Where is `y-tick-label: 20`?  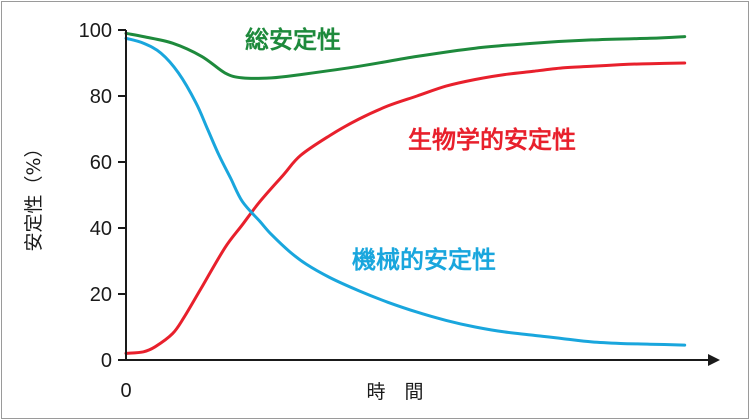
y-tick-label: 20 is located at coordinates (101, 295).